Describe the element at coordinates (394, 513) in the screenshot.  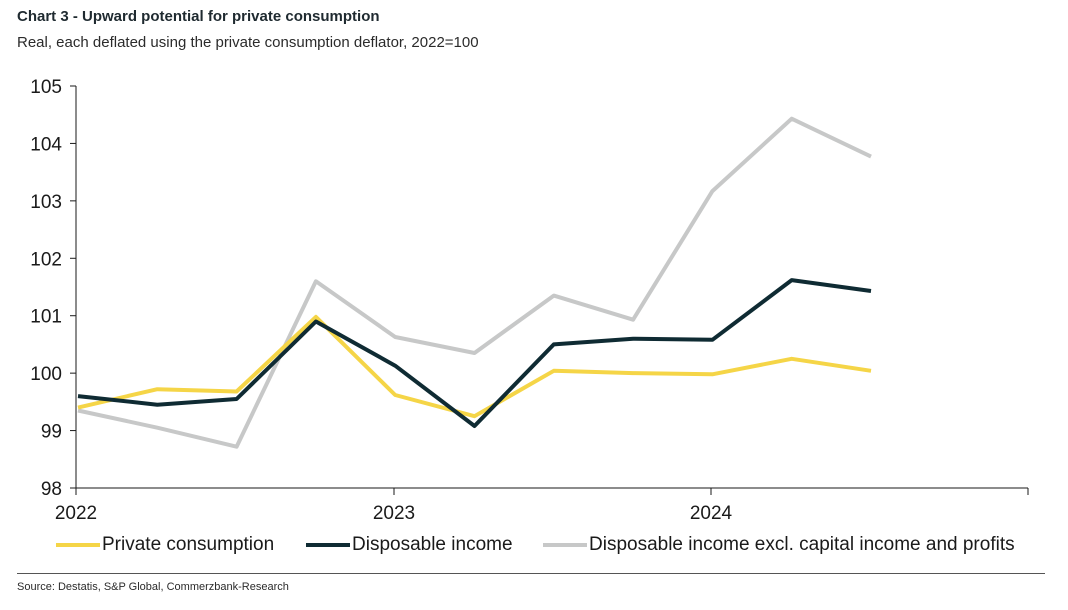
I see `x-tick-label: 2023` at that location.